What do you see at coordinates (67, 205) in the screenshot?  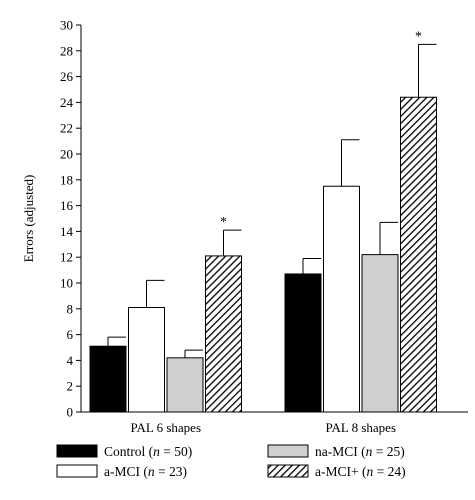 I see `y-tick-label: 16` at bounding box center [67, 205].